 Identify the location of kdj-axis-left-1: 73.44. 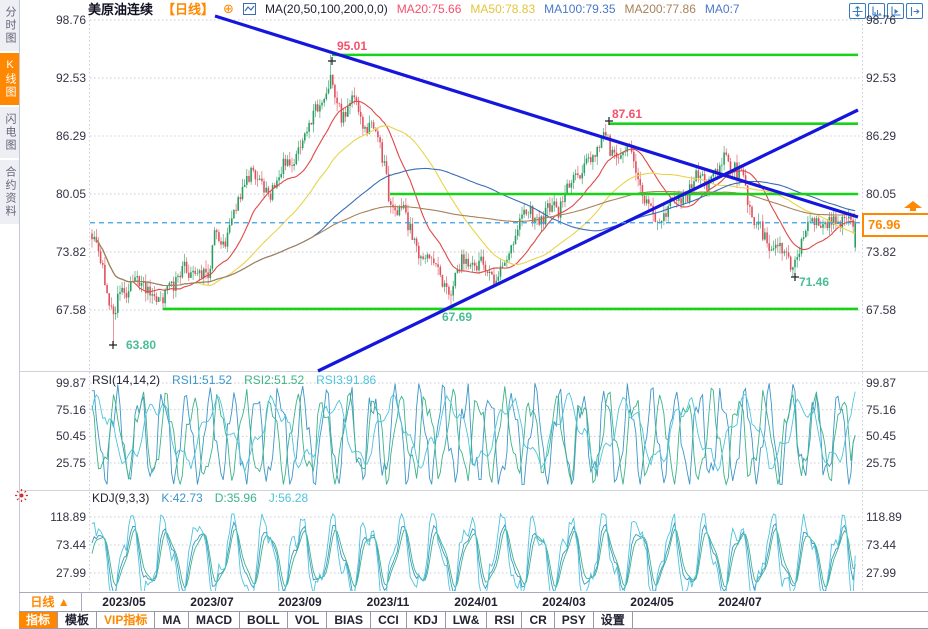
(70, 544).